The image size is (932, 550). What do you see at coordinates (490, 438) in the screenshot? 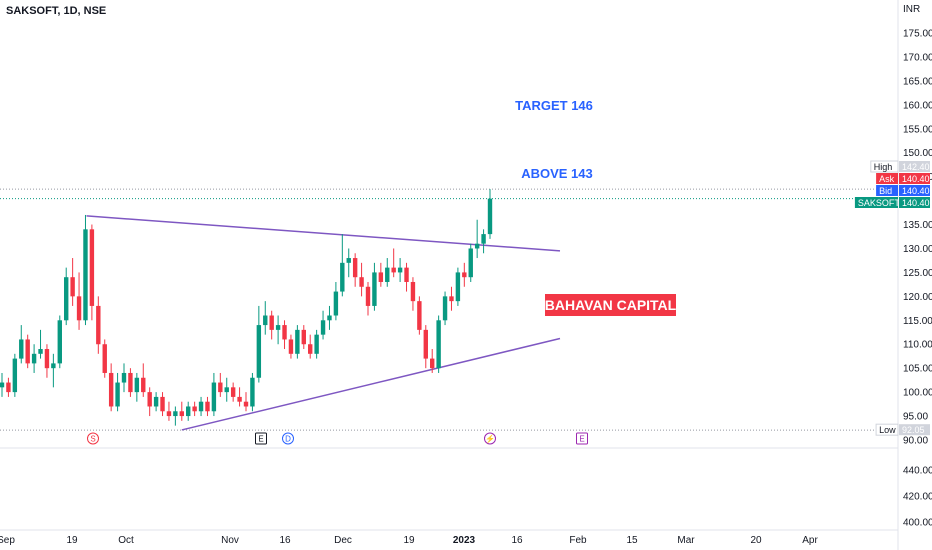
I see `event-marker: ⚡` at bounding box center [490, 438].